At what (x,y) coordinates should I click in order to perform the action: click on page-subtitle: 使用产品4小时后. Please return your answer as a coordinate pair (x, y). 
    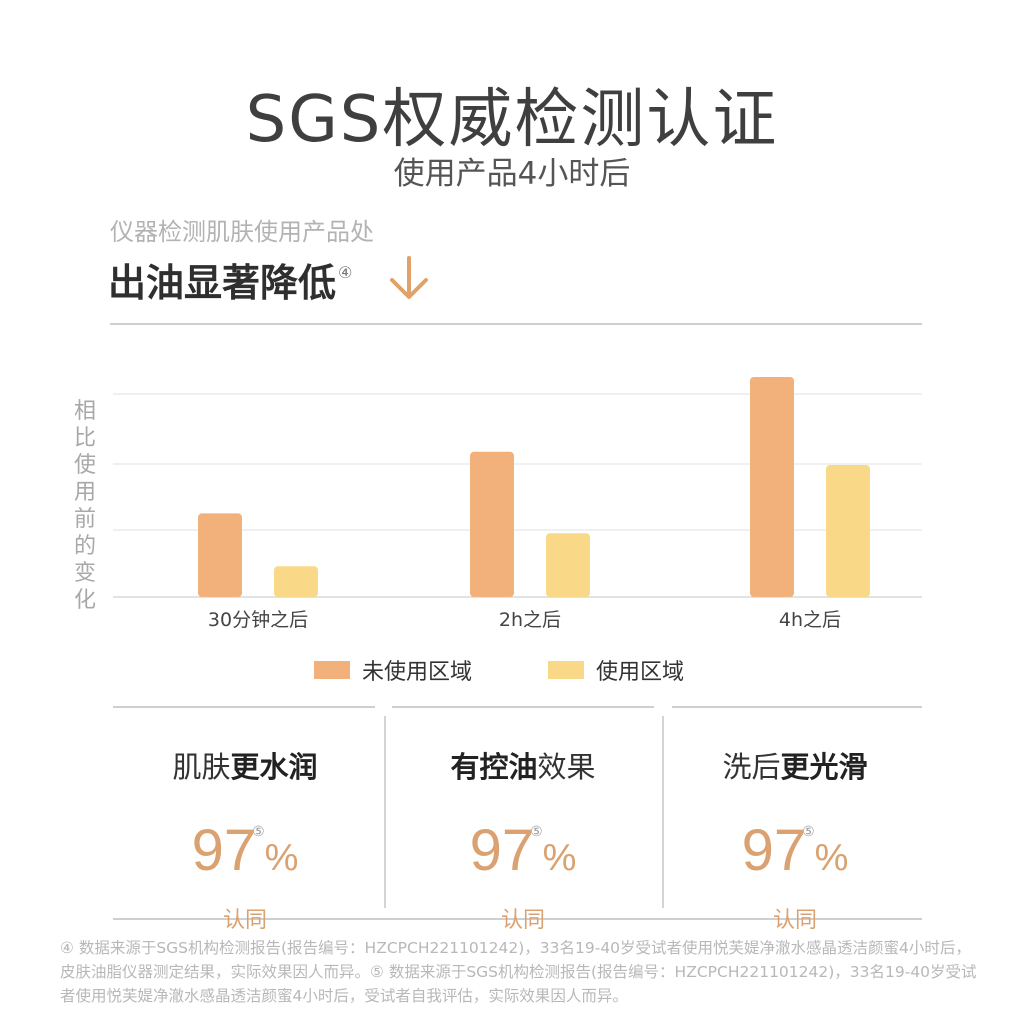
    Looking at the image, I should click on (512, 174).